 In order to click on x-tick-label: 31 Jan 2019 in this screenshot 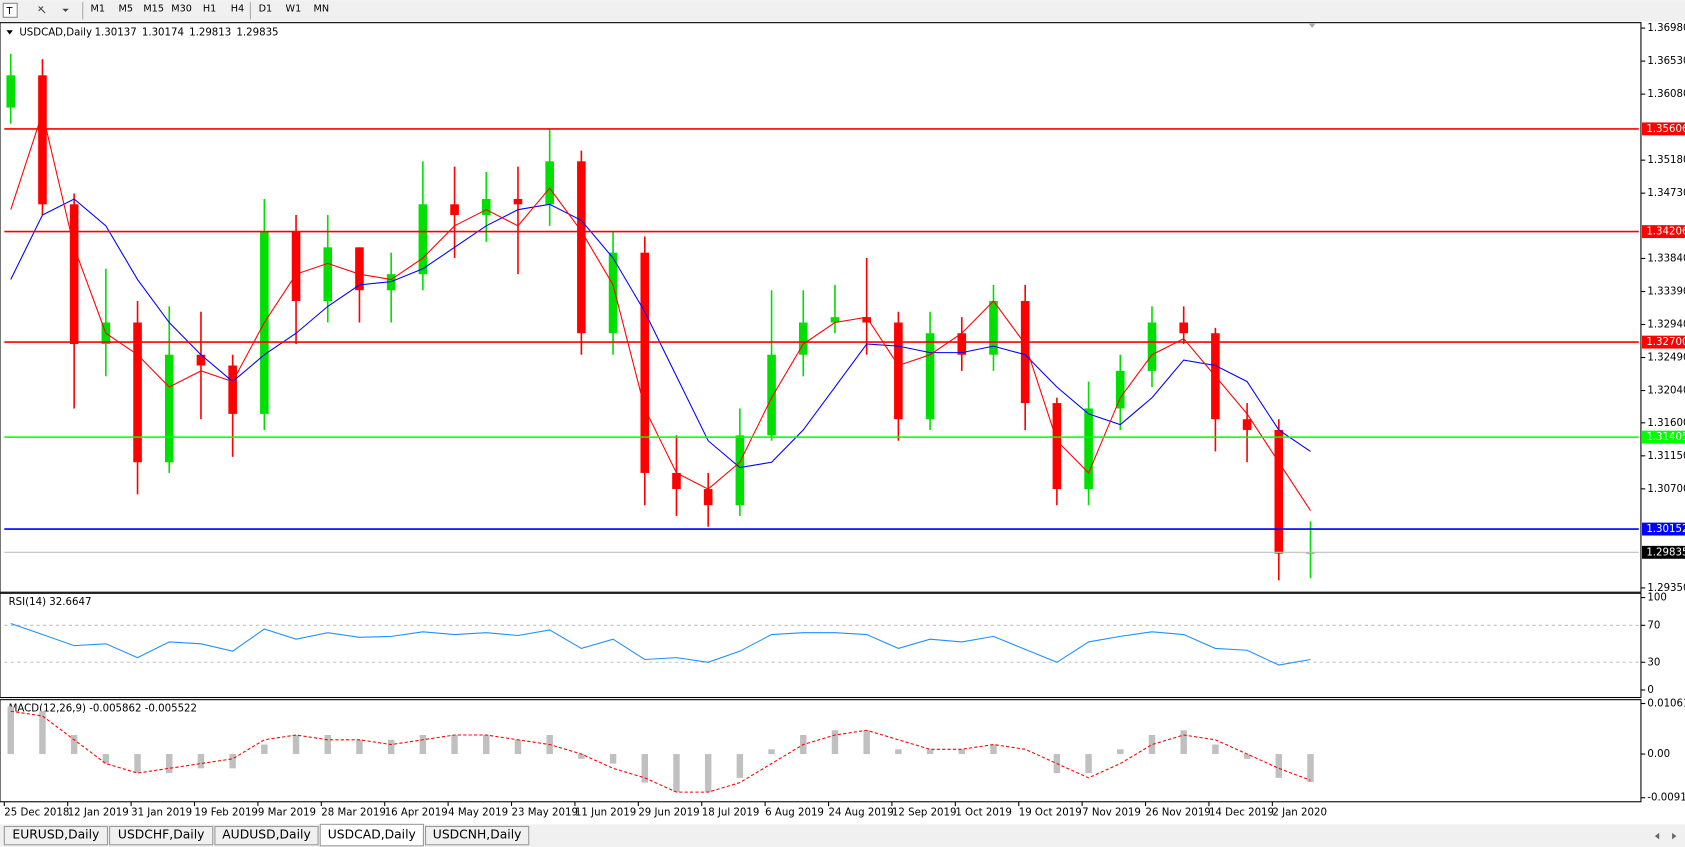, I will do `click(161, 813)`.